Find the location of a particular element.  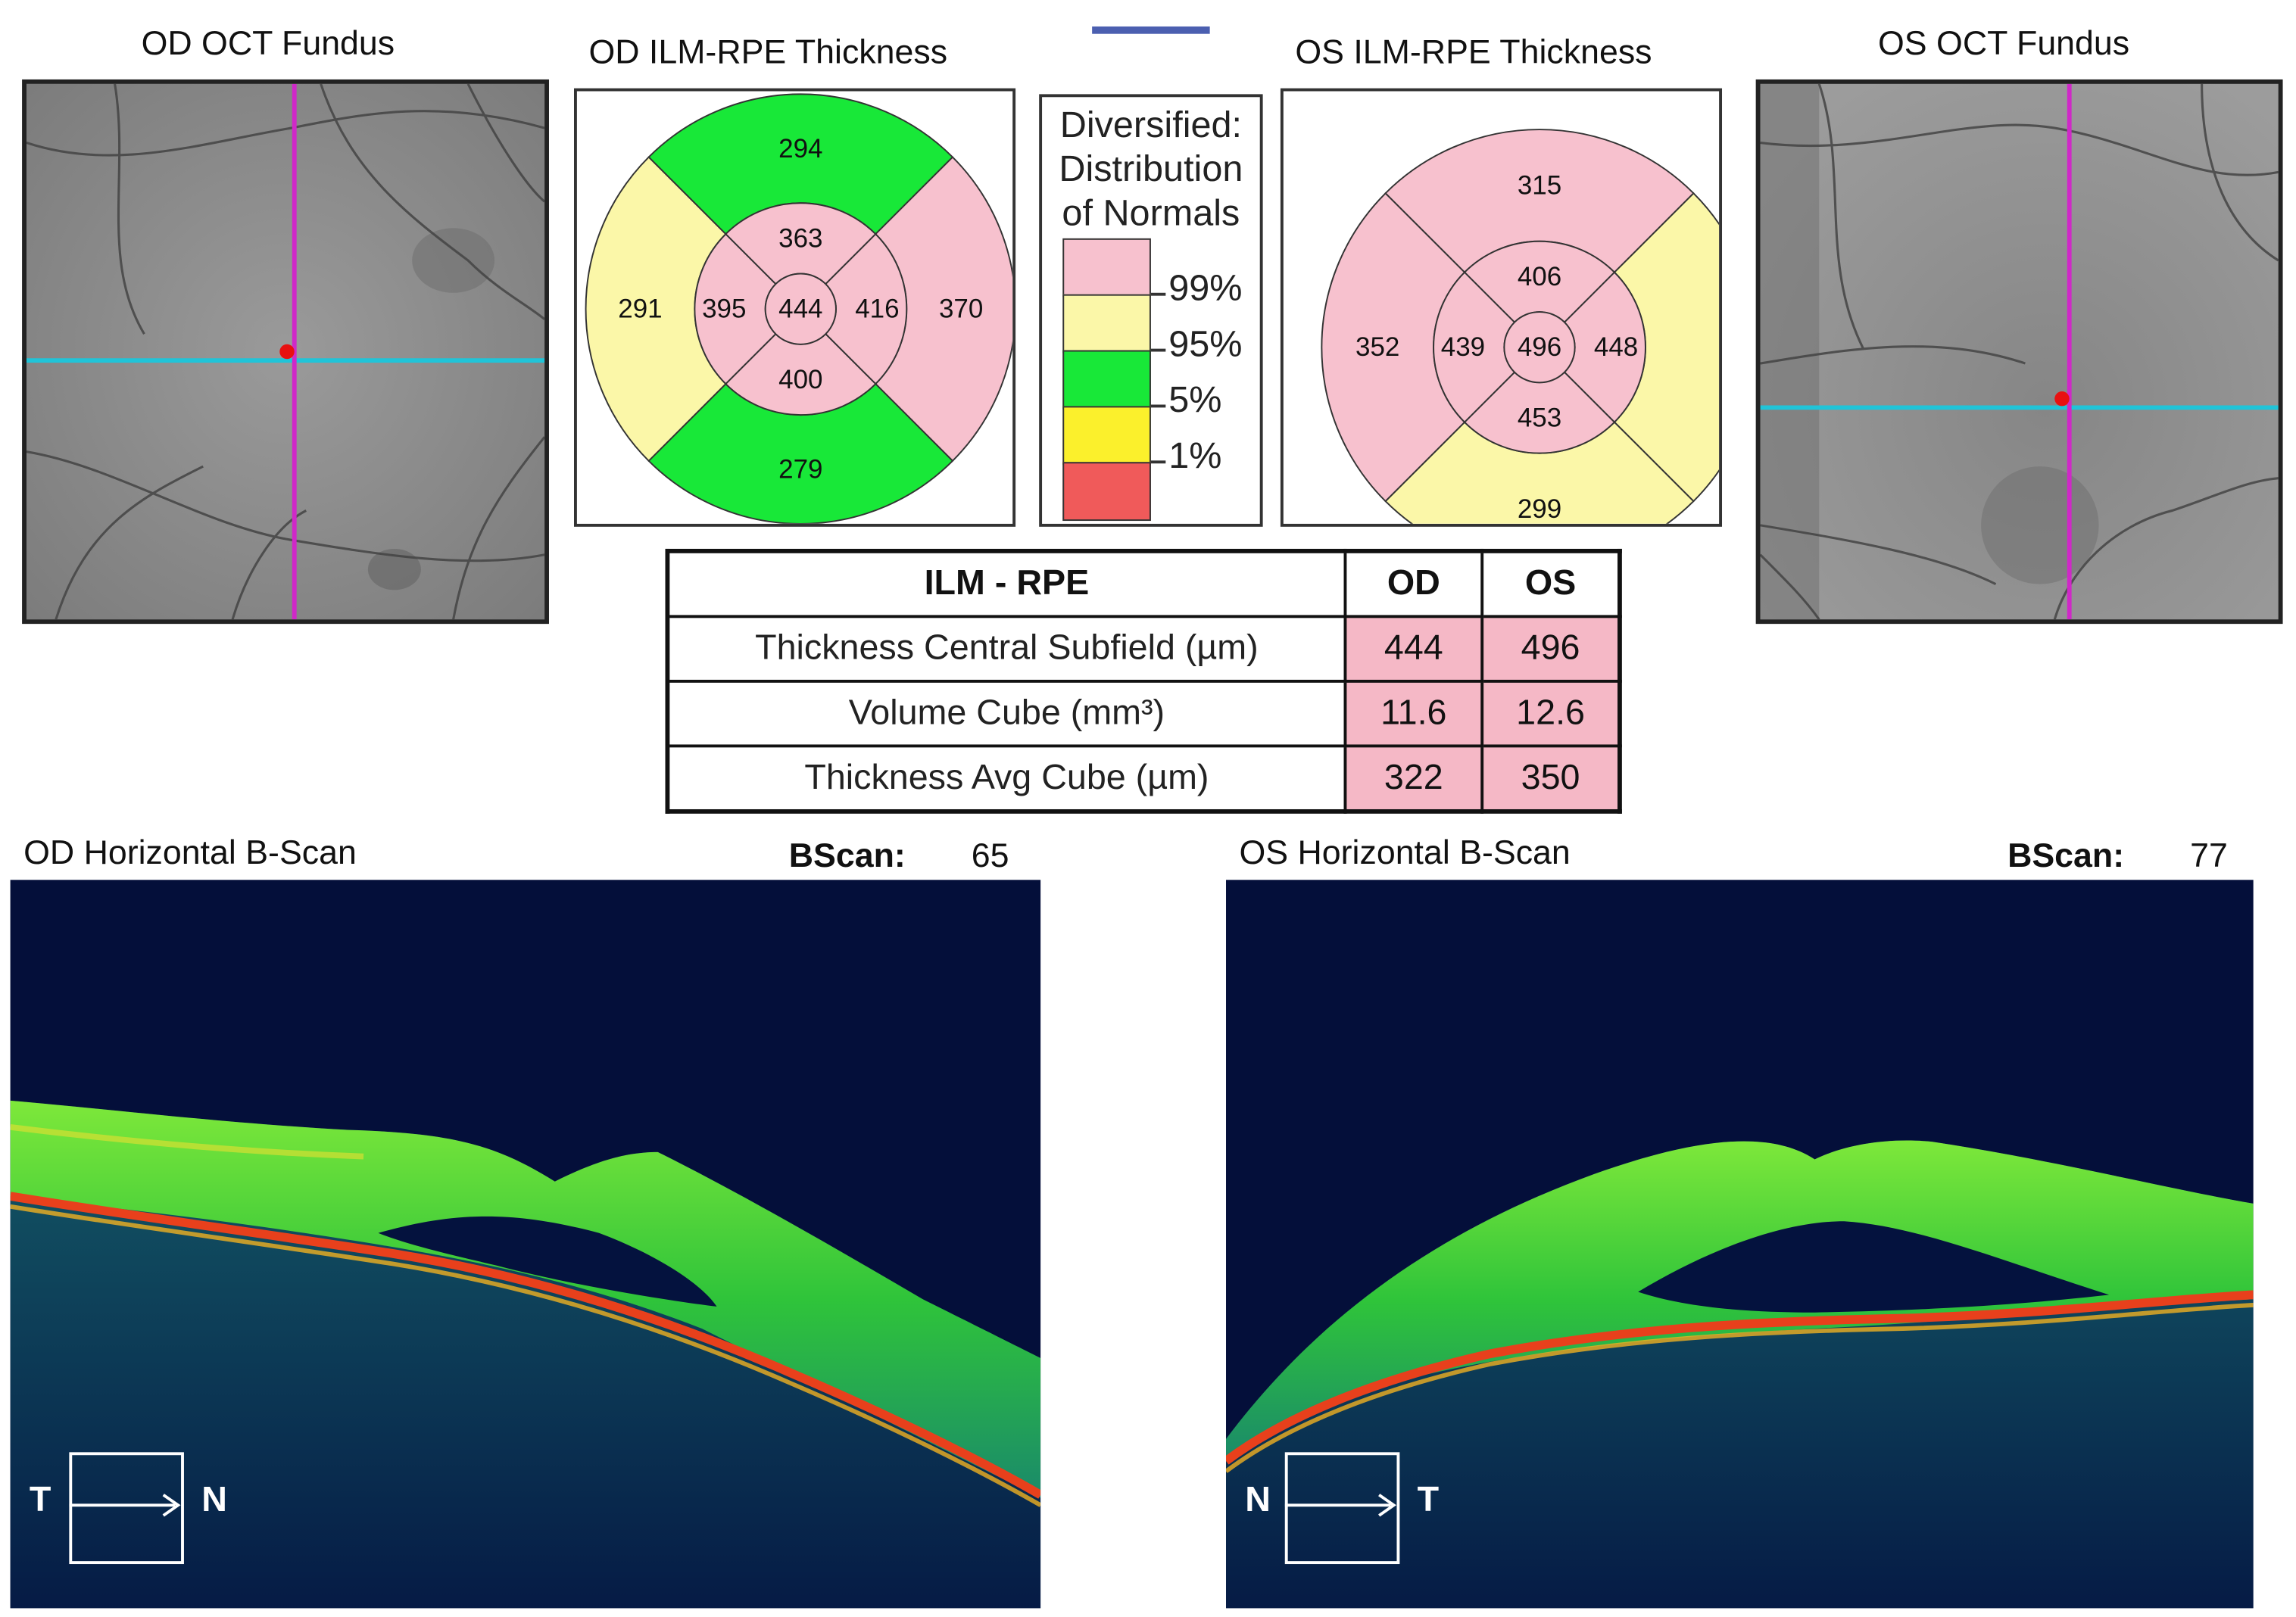

od-orient-left: T is located at coordinates (40, 1500).